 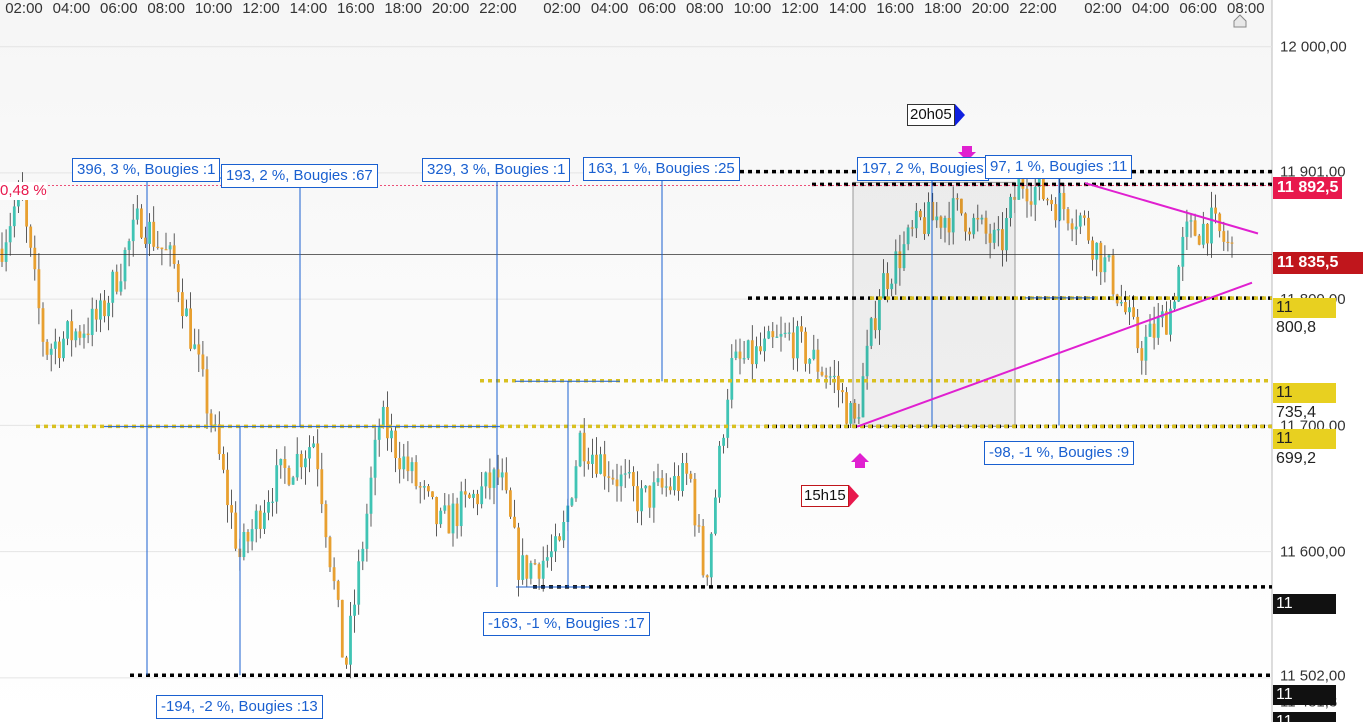 I want to click on time-marker-20h05: 20h05, so click(x=936, y=115).